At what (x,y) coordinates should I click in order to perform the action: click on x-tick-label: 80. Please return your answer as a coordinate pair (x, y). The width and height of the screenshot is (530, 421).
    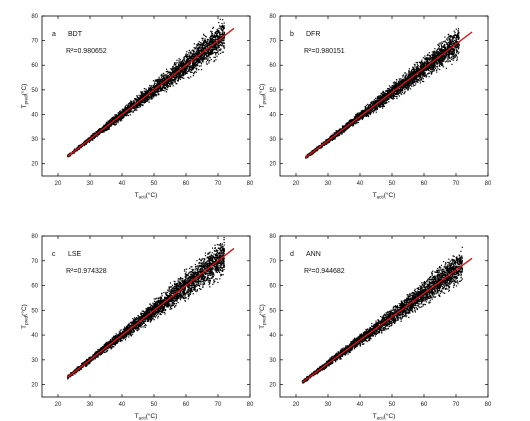
    Looking at the image, I should click on (250, 184).